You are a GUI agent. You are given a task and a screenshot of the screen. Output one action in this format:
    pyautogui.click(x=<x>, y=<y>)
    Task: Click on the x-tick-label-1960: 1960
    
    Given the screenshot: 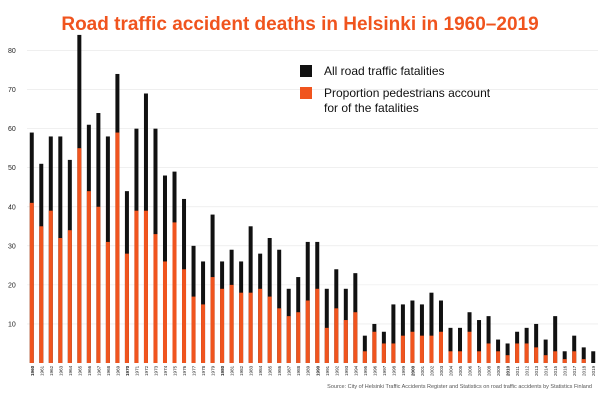 What is the action you would take?
    pyautogui.click(x=32, y=370)
    